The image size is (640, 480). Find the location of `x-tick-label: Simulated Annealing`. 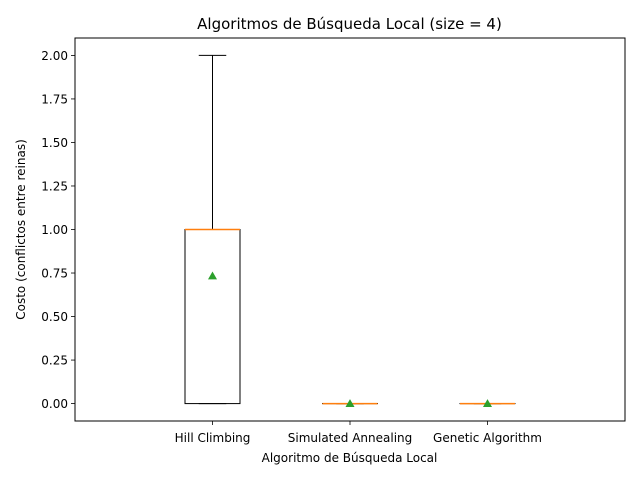

x-tick-label: Simulated Annealing is located at coordinates (350, 438).